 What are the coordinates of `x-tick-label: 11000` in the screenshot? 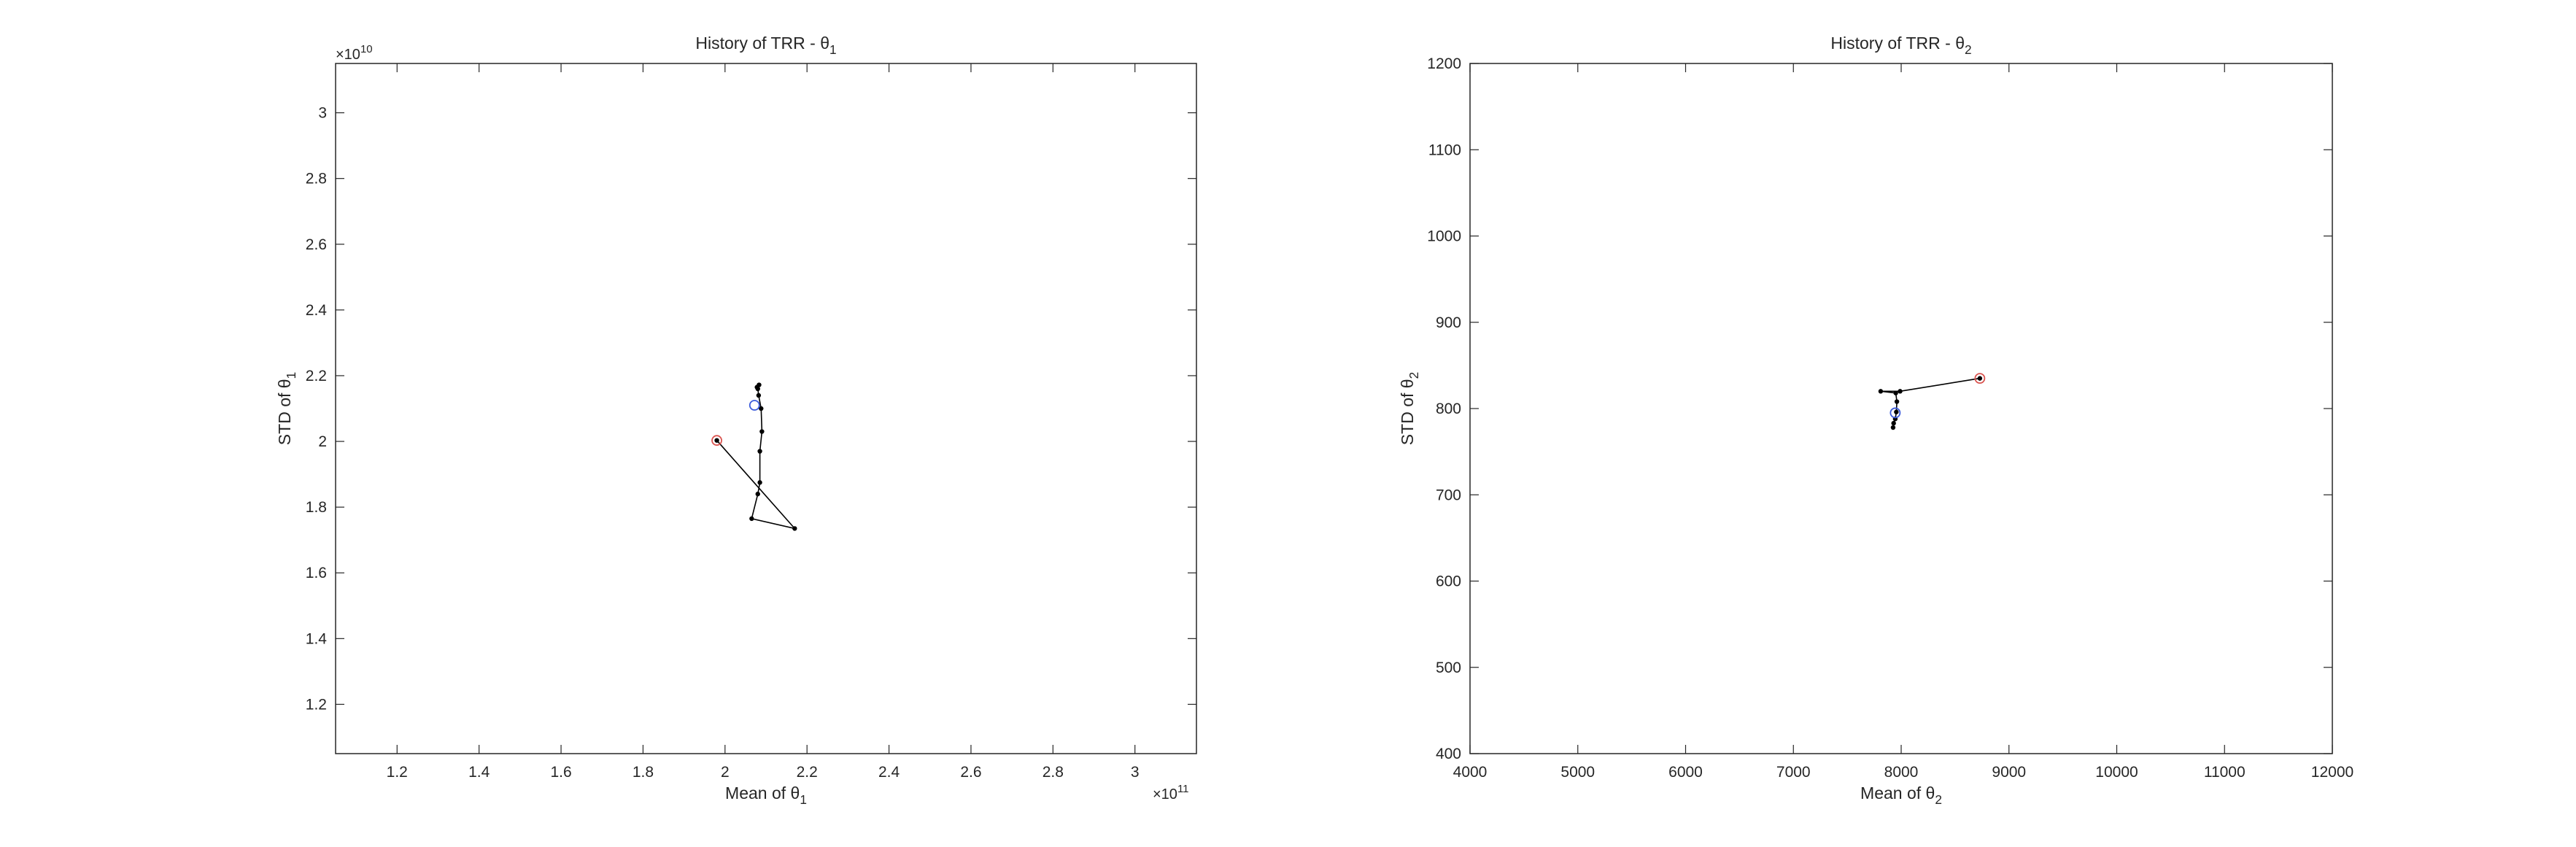 It's located at (2225, 773).